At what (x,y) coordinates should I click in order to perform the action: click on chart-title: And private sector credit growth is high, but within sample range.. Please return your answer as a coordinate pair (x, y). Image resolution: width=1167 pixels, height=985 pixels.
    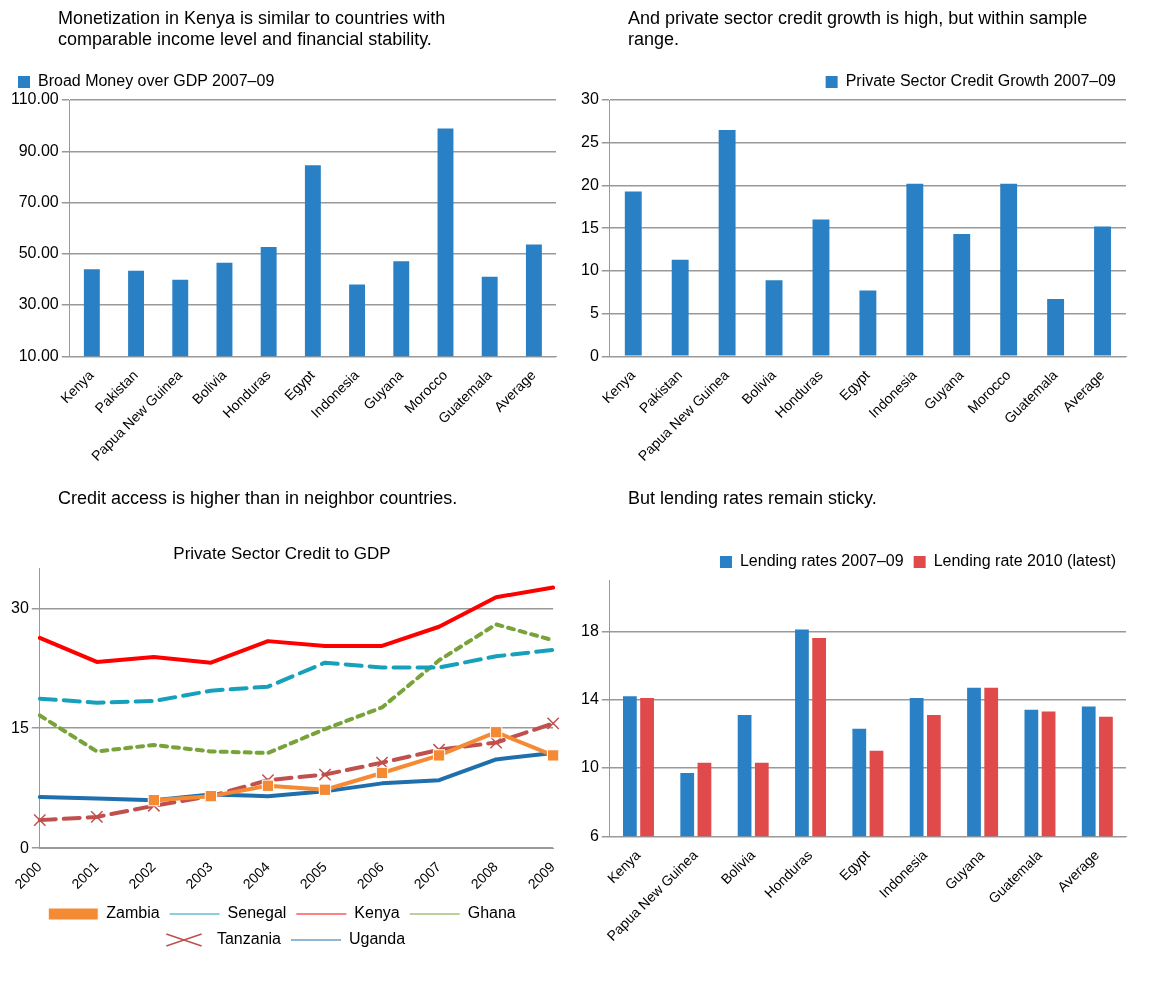
    Looking at the image, I should click on (858, 29).